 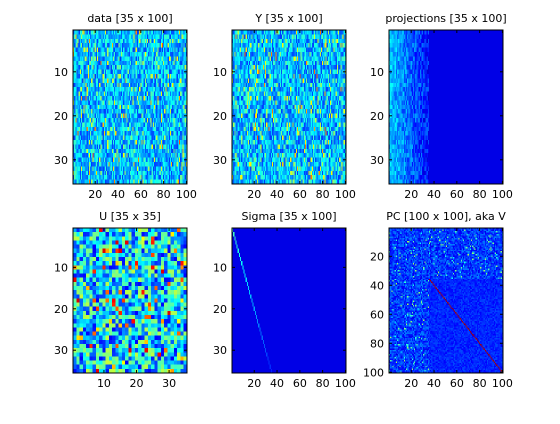 What do you see at coordinates (169, 383) in the screenshot?
I see `x-tick-label: 30` at bounding box center [169, 383].